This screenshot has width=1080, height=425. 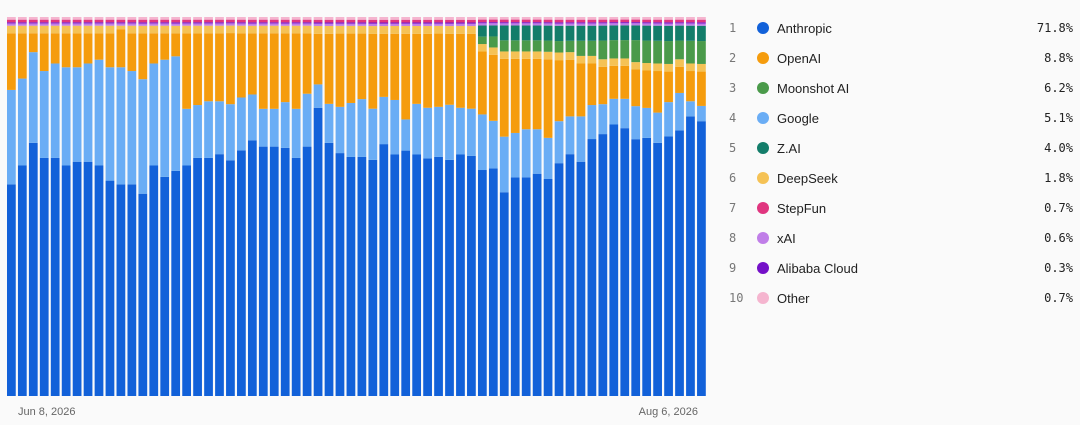 I want to click on legend-item-anthropic: 1 Anthropic 71.8%, so click(x=901, y=28).